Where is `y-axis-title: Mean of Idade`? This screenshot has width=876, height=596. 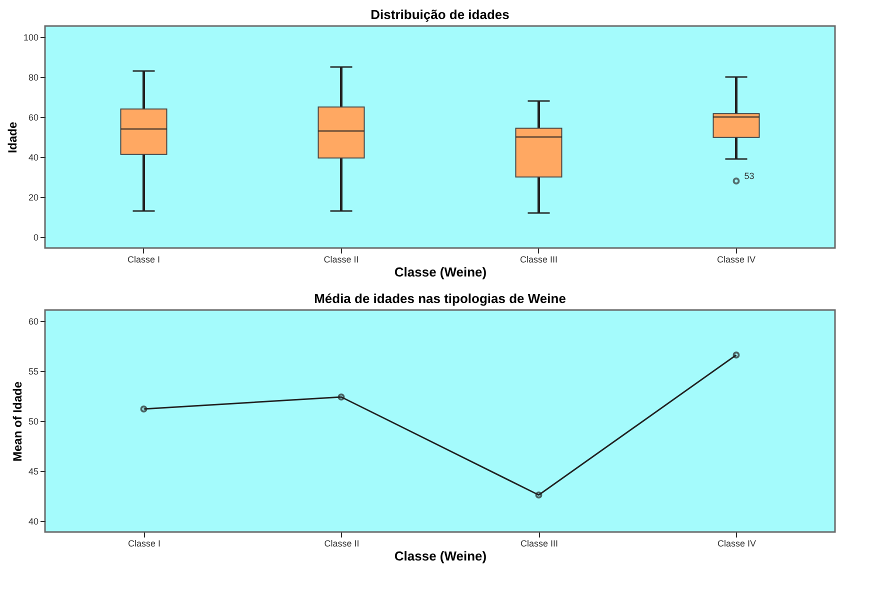
y-axis-title: Mean of Idade is located at coordinates (17, 421).